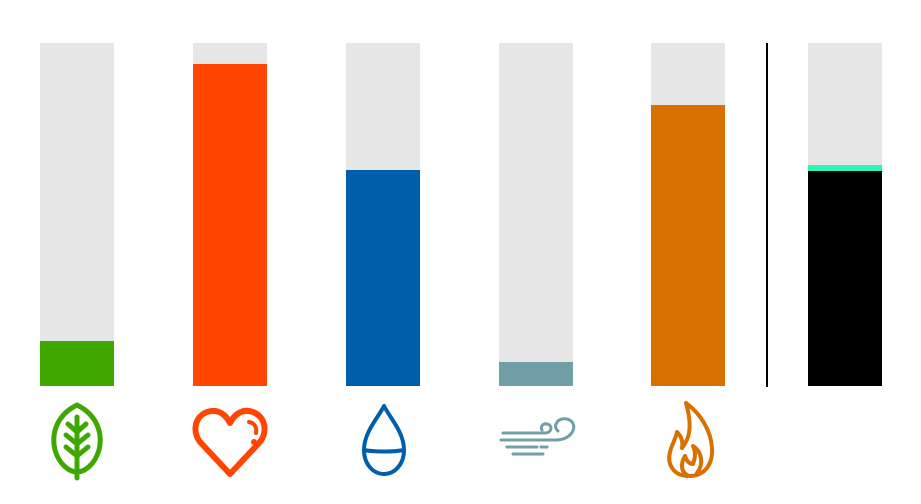  Describe the element at coordinates (230, 224) in the screenshot. I see `meter-health-fill` at that location.